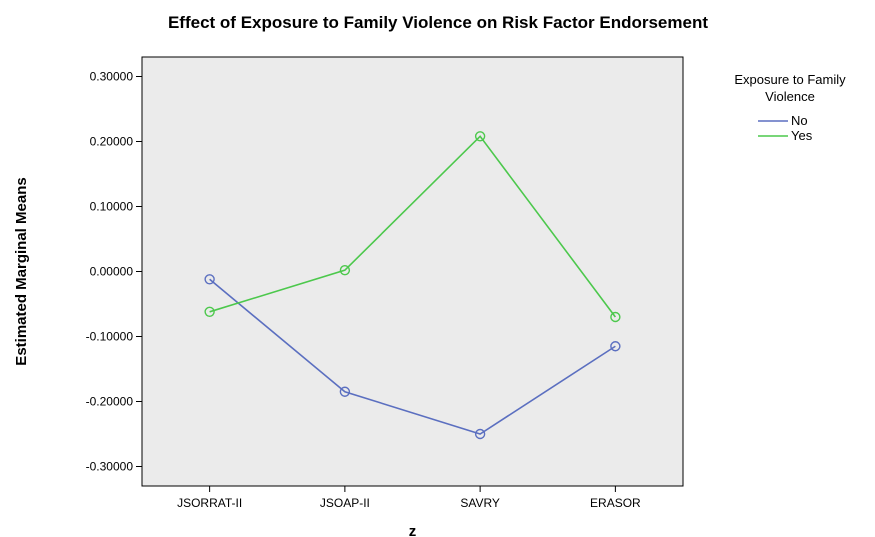  Describe the element at coordinates (110, 337) in the screenshot. I see `y-tick-label: -0.10000` at that location.